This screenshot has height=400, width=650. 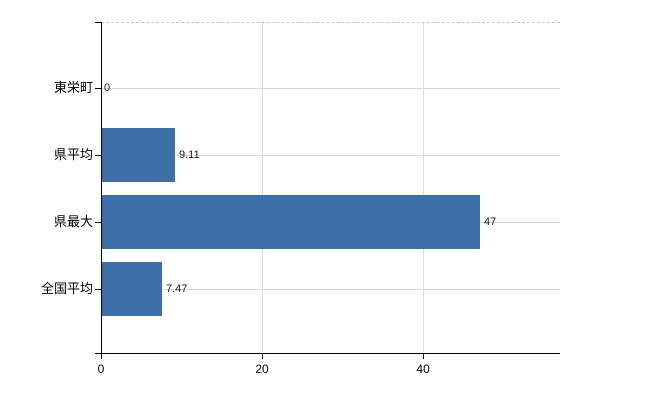 I want to click on bar-value-label: 47, so click(x=490, y=222).